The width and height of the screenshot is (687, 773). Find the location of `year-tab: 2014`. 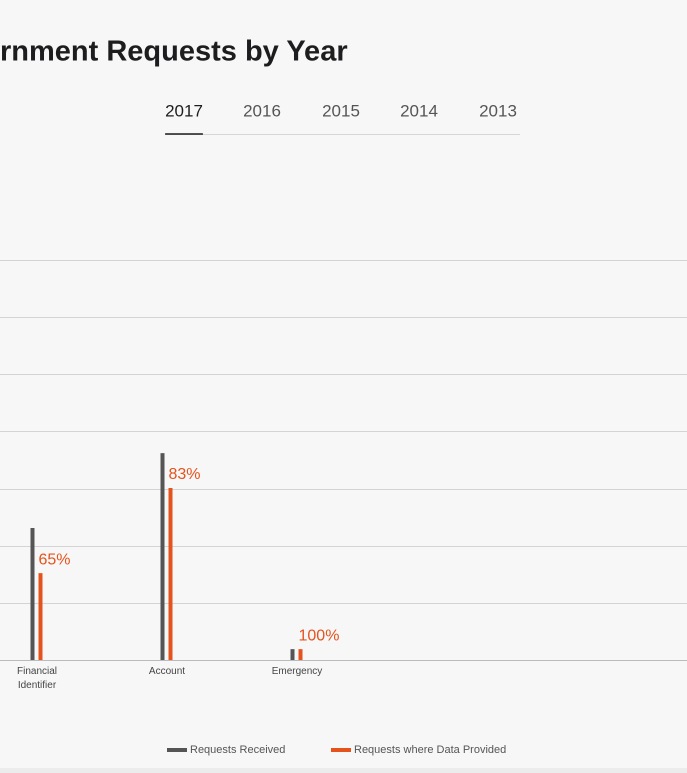

year-tab: 2014 is located at coordinates (419, 110).